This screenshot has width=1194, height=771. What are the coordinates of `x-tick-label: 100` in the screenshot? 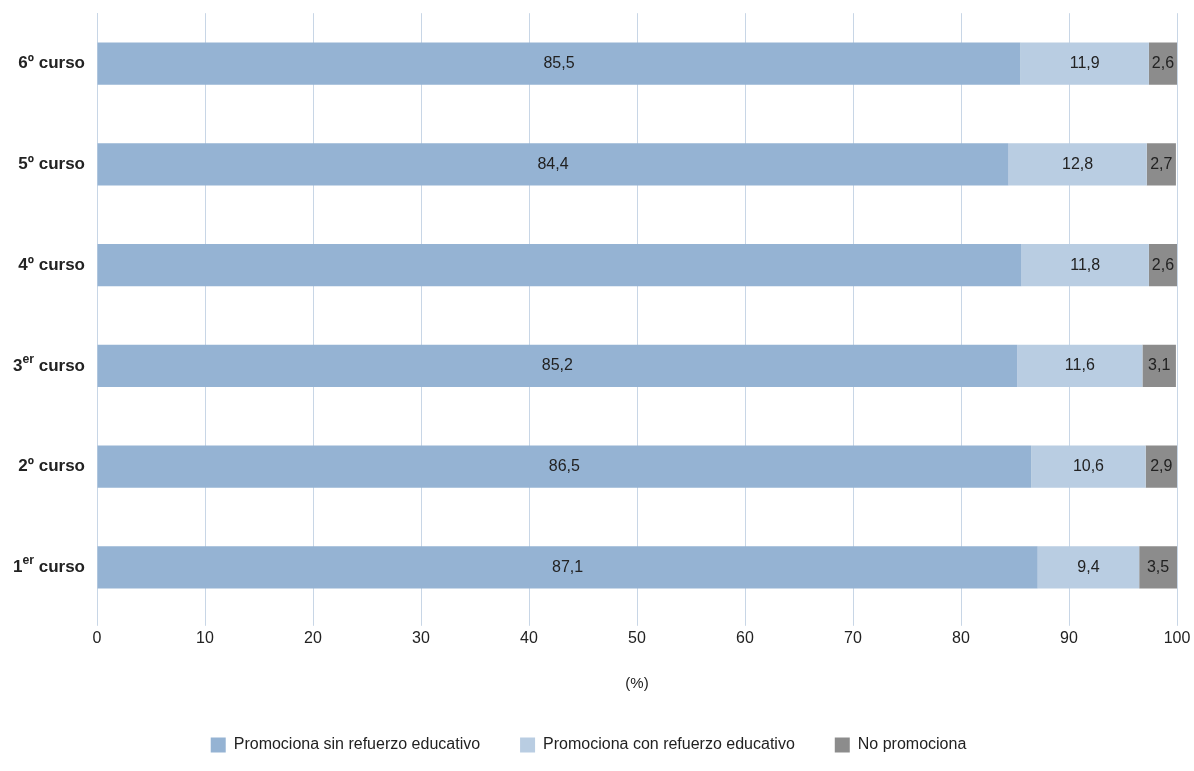 It's located at (1177, 637).